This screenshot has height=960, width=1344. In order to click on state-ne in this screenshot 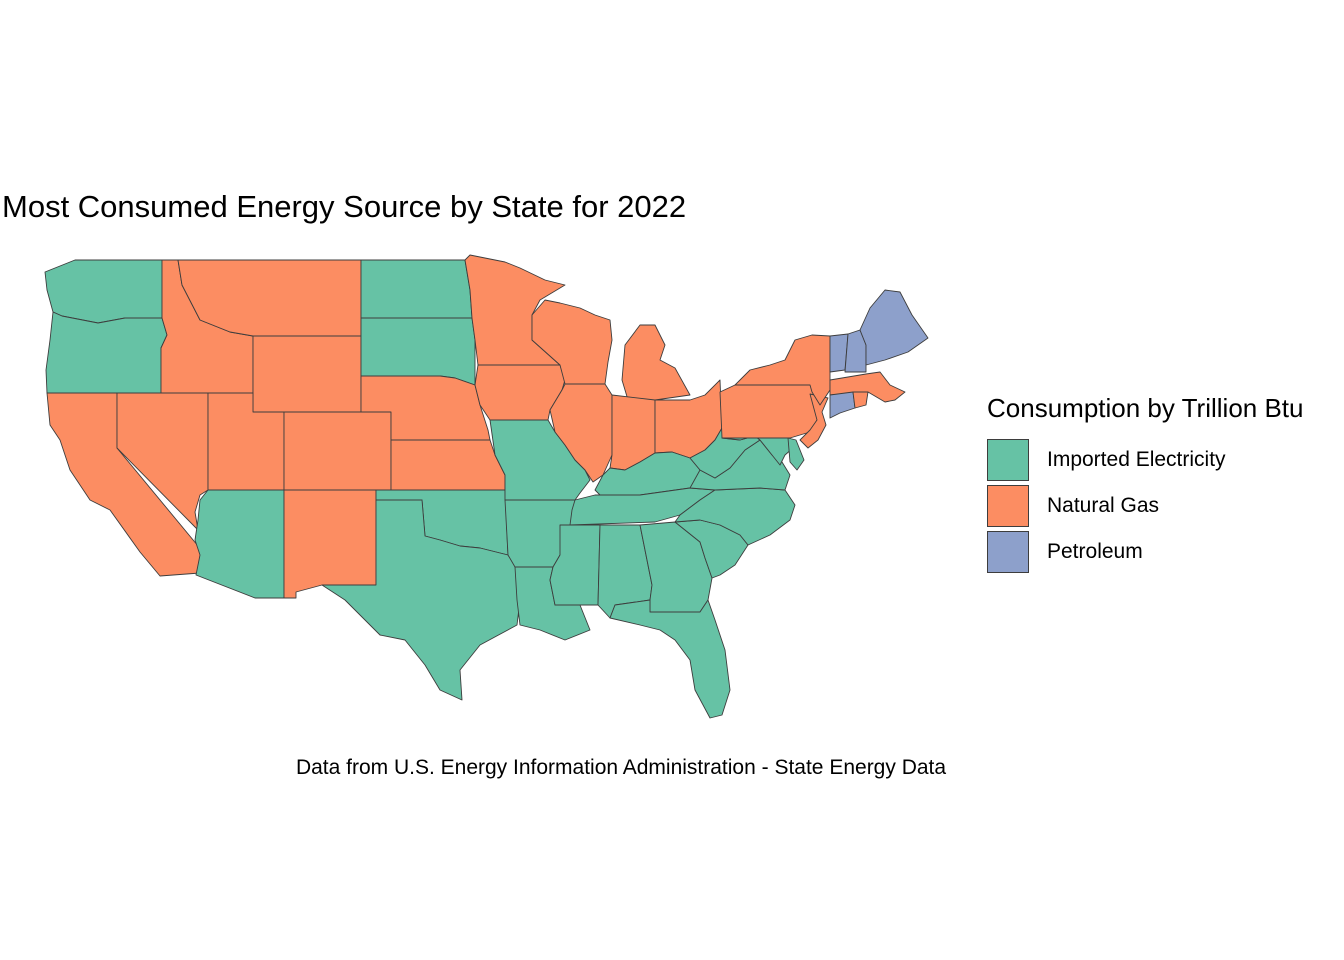, I will do `click(425, 408)`.